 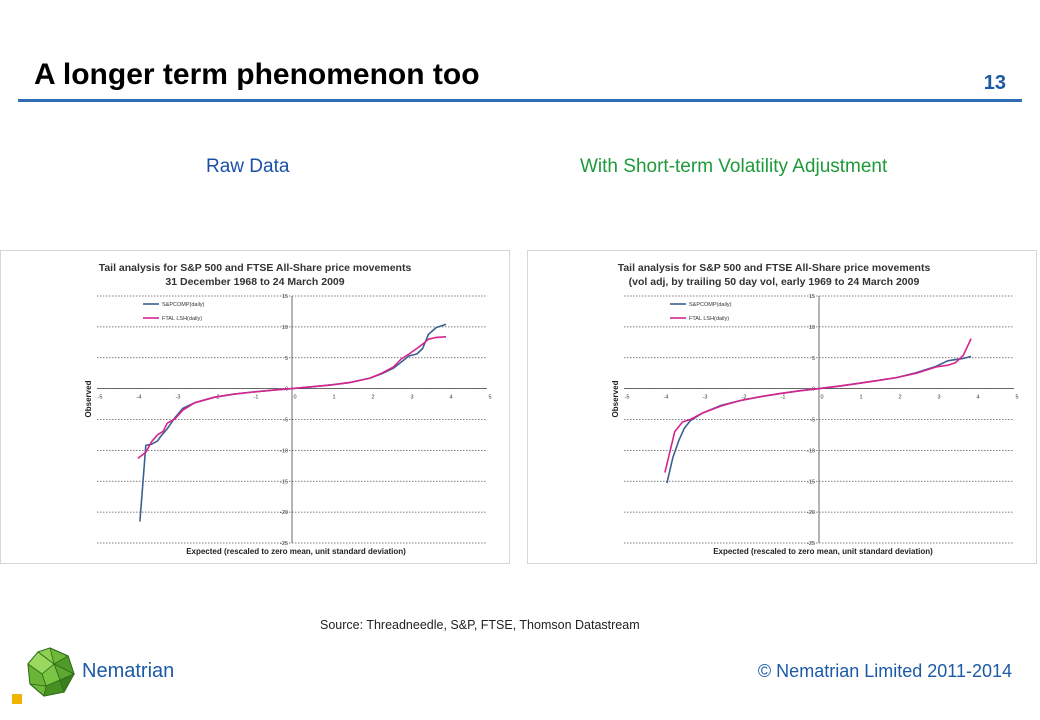 I want to click on page-number: 13, so click(x=994, y=83).